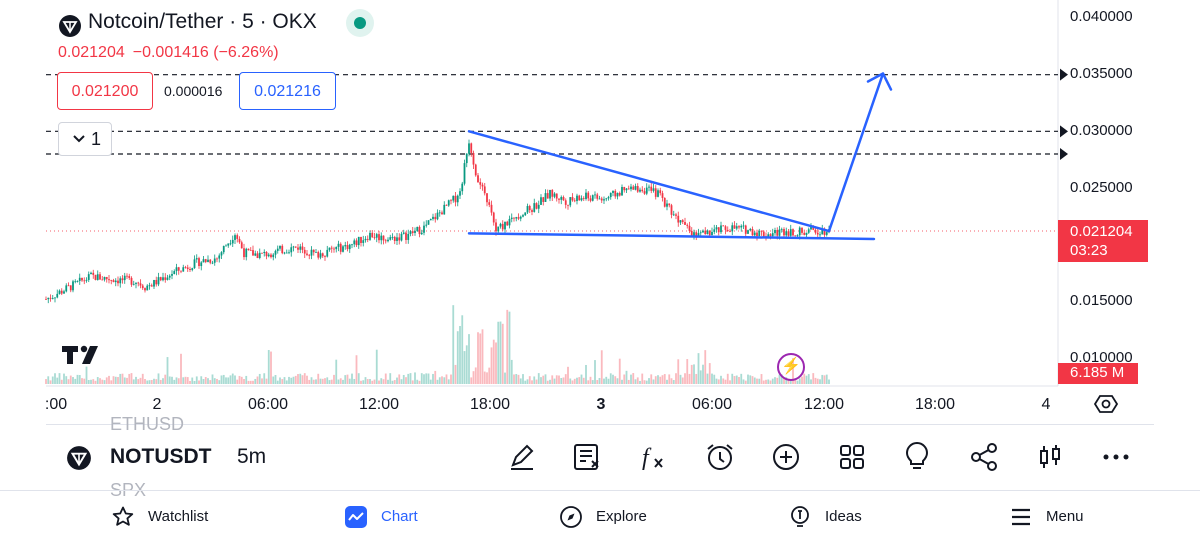 The image size is (1200, 541). Describe the element at coordinates (83, 355) in the screenshot. I see `tradingview-logo-icon` at that location.